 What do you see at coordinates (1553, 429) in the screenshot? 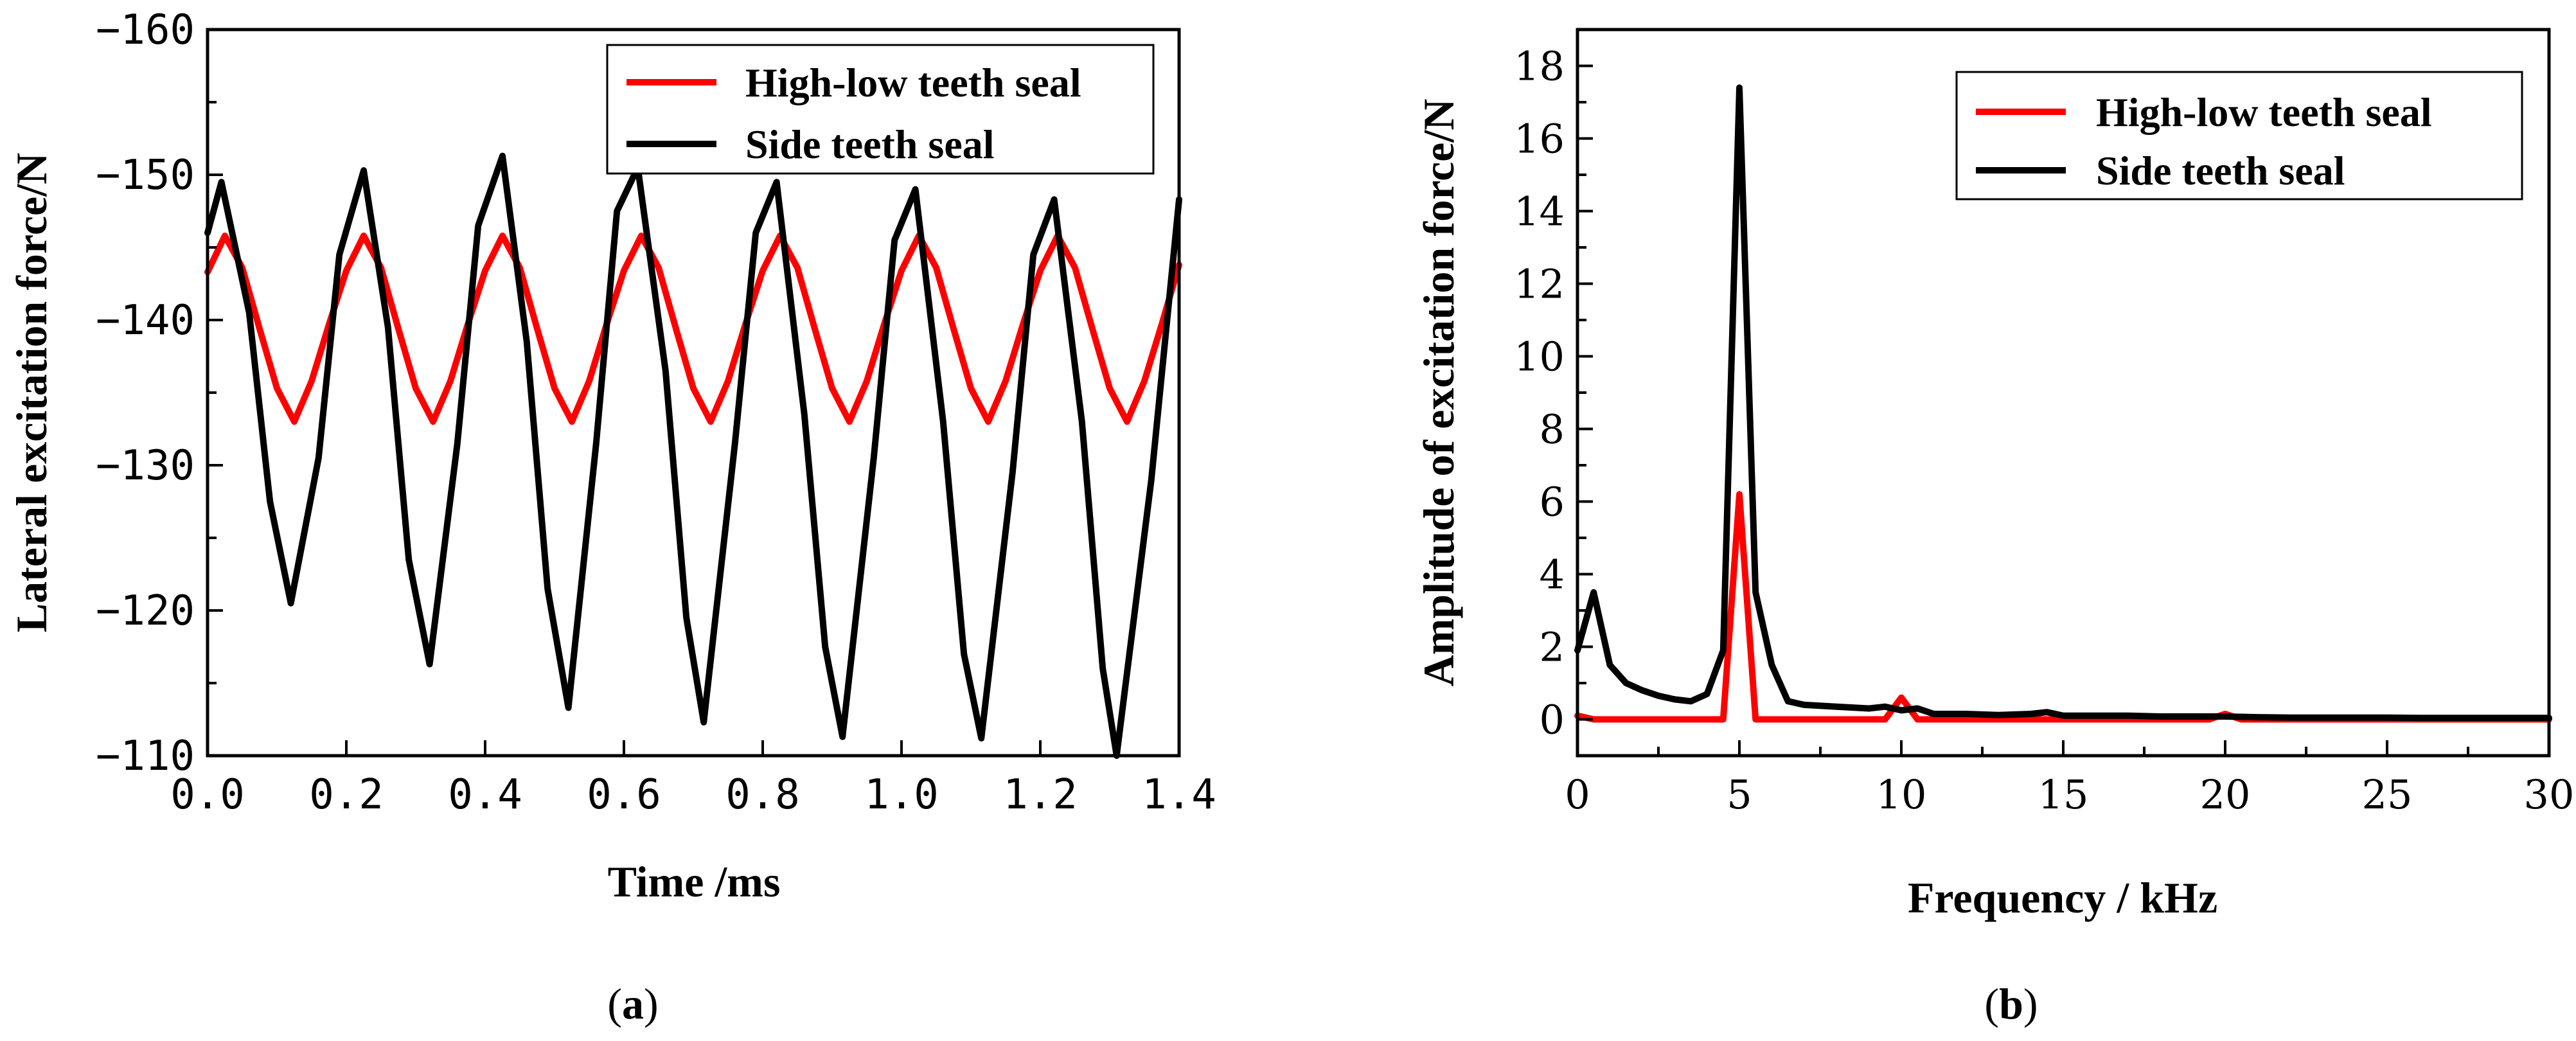
I see `y-tick-label-b: 8` at bounding box center [1553, 429].